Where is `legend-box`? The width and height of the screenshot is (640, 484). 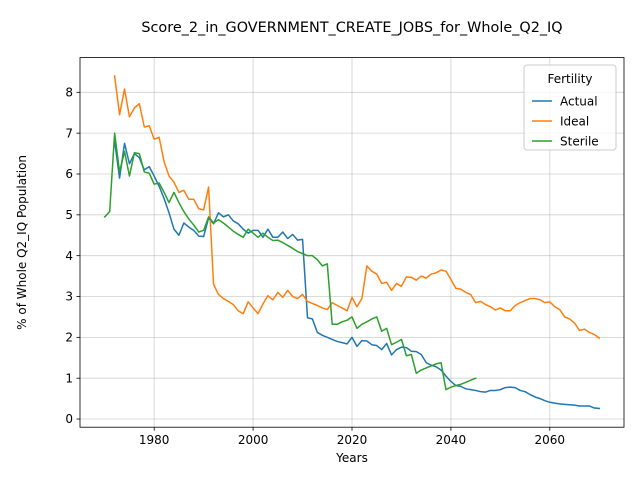
legend-box is located at coordinates (570, 107).